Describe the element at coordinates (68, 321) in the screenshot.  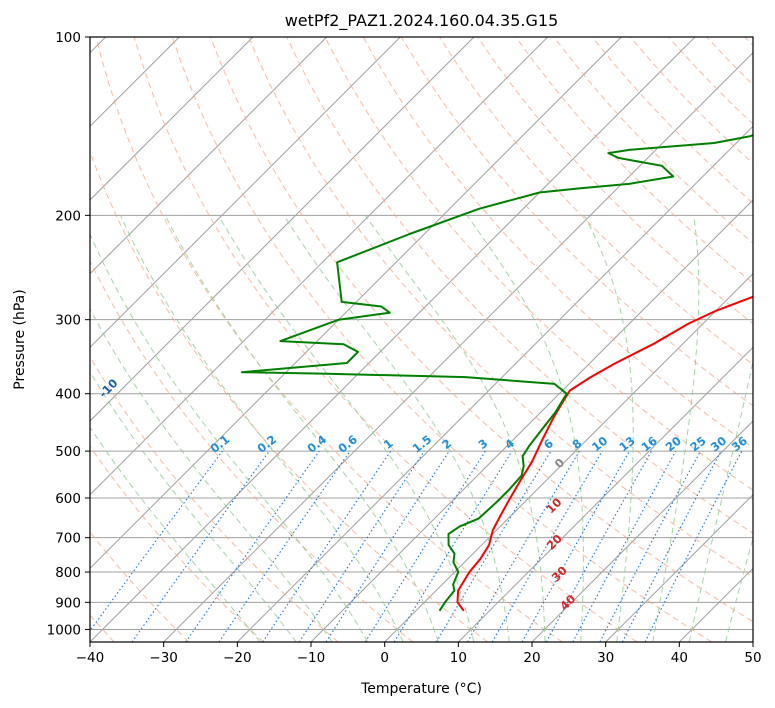
I see `y-tick-label: 300` at that location.